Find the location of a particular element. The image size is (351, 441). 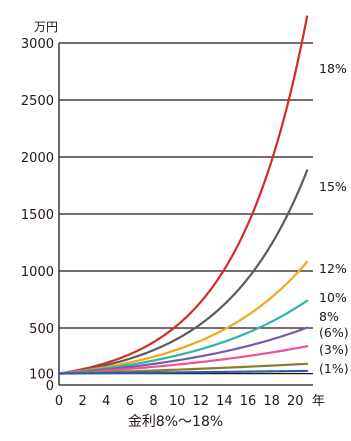

y-tick-label-500: 500 is located at coordinates (41, 329).